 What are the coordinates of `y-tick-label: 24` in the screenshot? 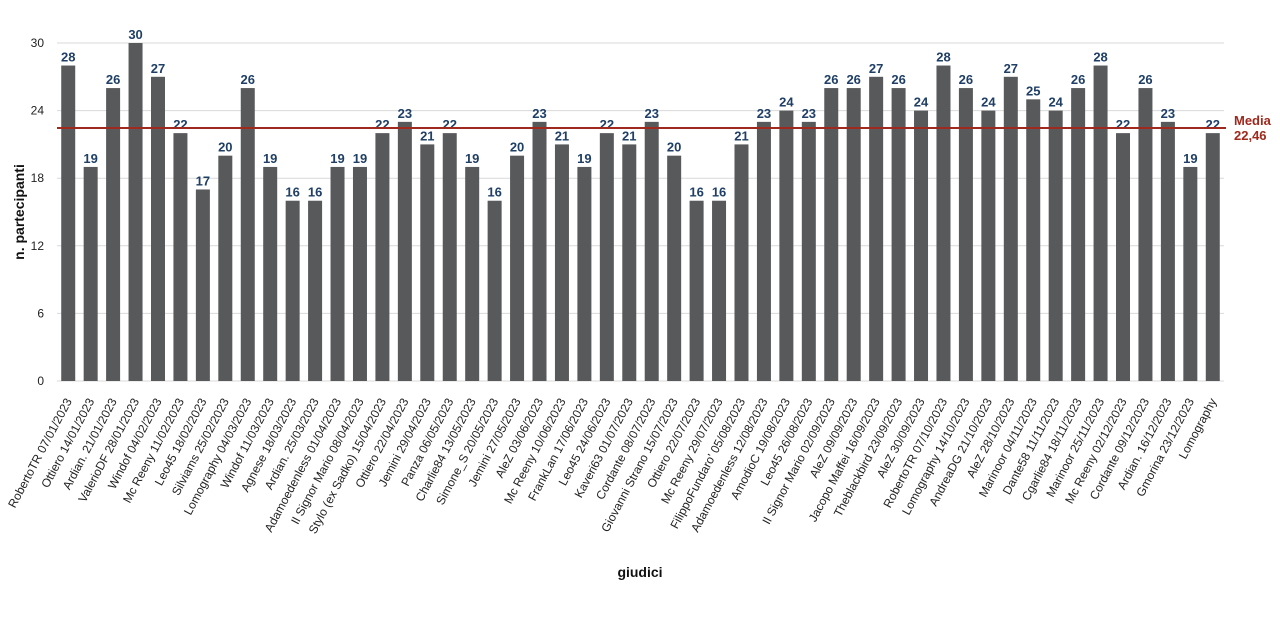 It's located at (38, 111).